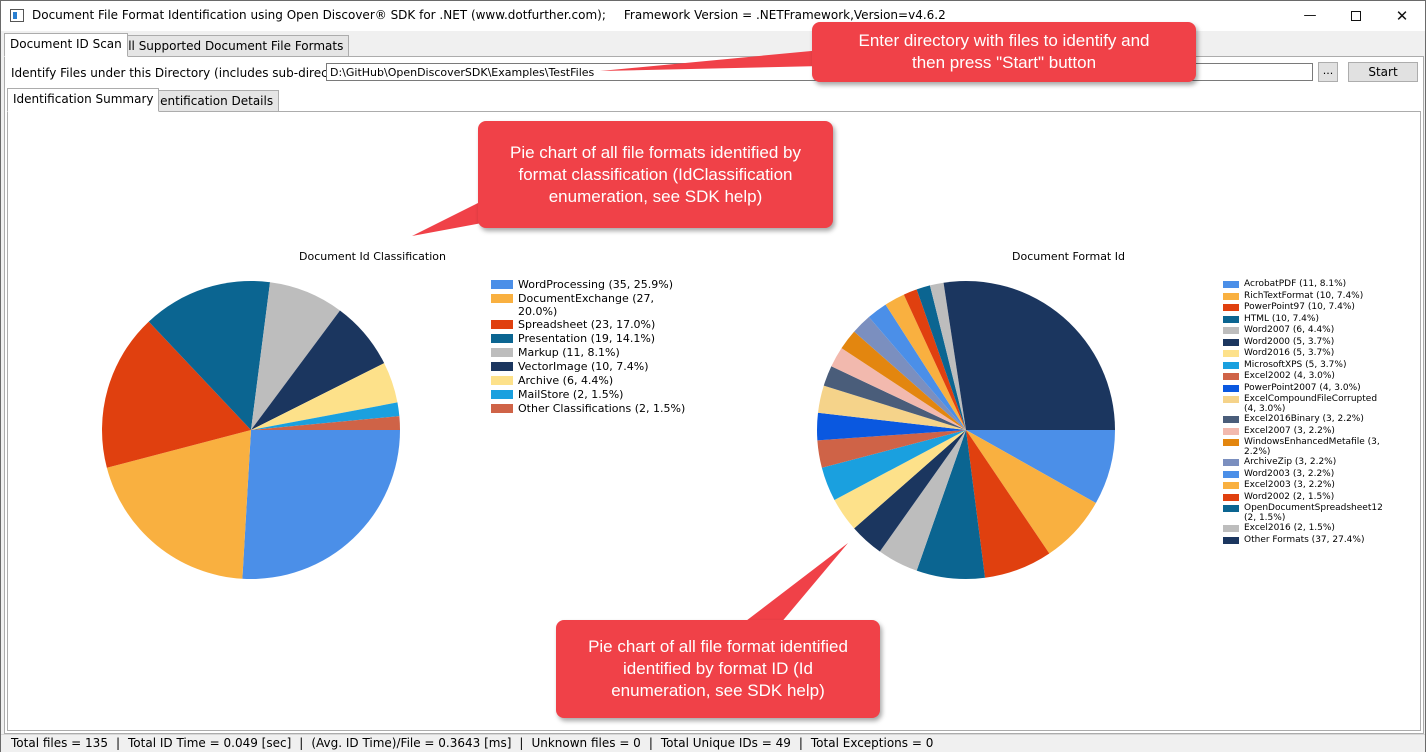  I want to click on classification-chart-title: Document Id Classification, so click(372, 256).